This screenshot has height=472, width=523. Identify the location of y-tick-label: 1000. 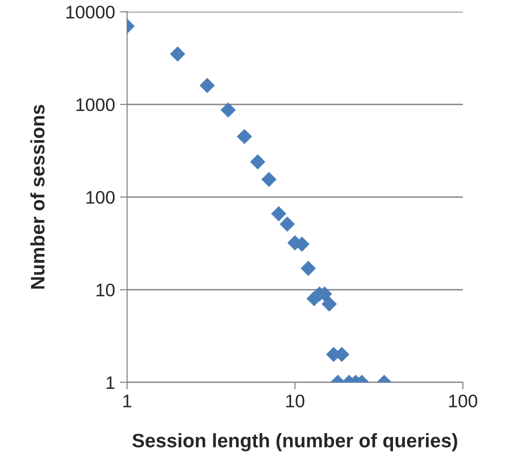
(95, 105).